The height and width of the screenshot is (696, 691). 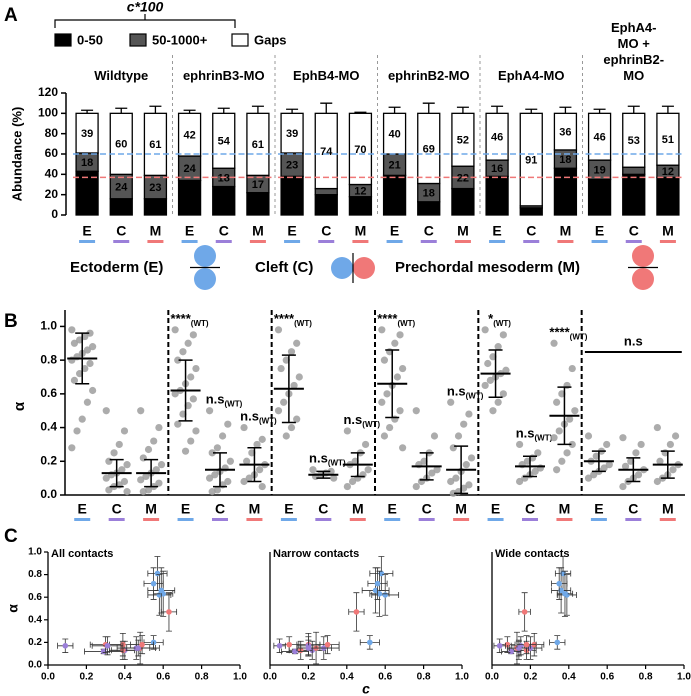 I want to click on y-axis-label: α, so click(x=13, y=608).